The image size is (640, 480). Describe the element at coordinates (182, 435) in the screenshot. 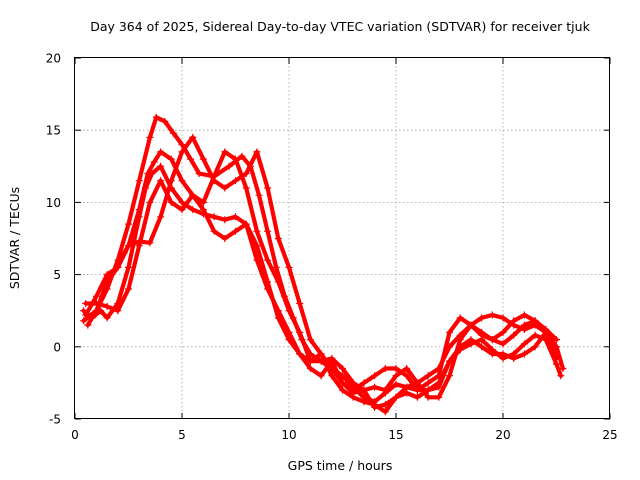

I see `x-tick-label: 5` at that location.